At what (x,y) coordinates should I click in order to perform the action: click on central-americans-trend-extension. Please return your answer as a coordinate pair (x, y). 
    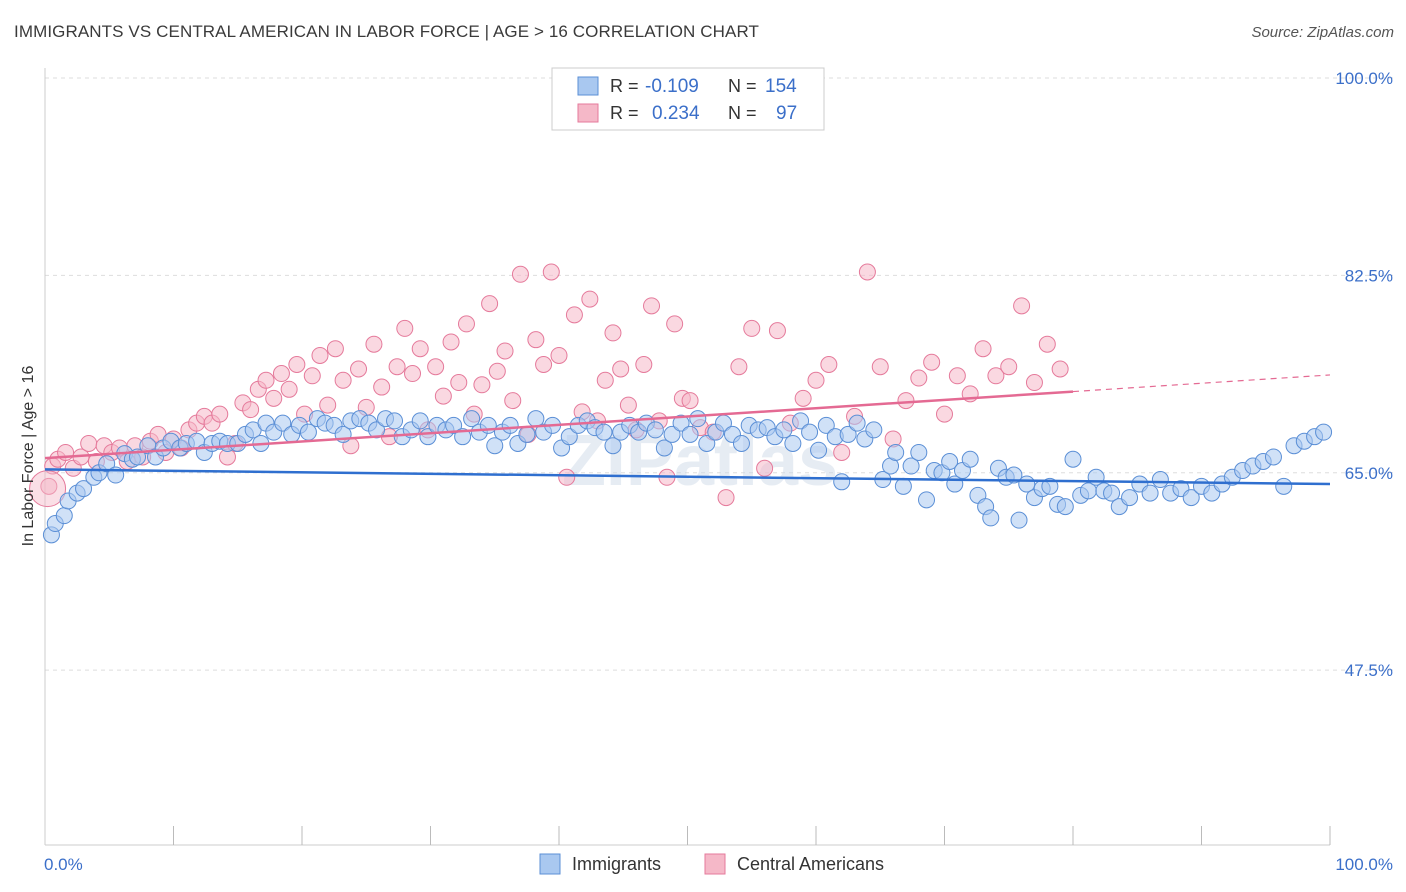
    Looking at the image, I should click on (1201, 383).